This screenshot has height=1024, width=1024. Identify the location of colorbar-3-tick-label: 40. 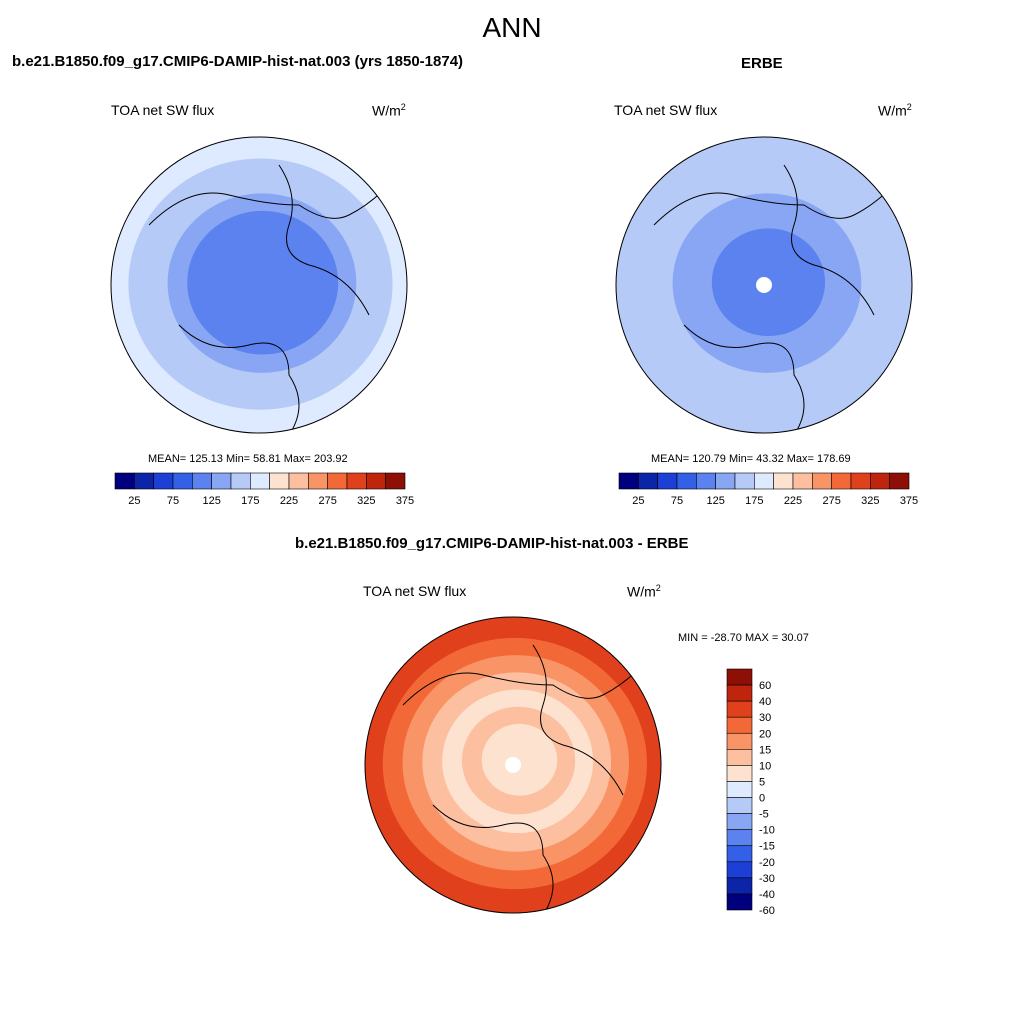
(765, 702).